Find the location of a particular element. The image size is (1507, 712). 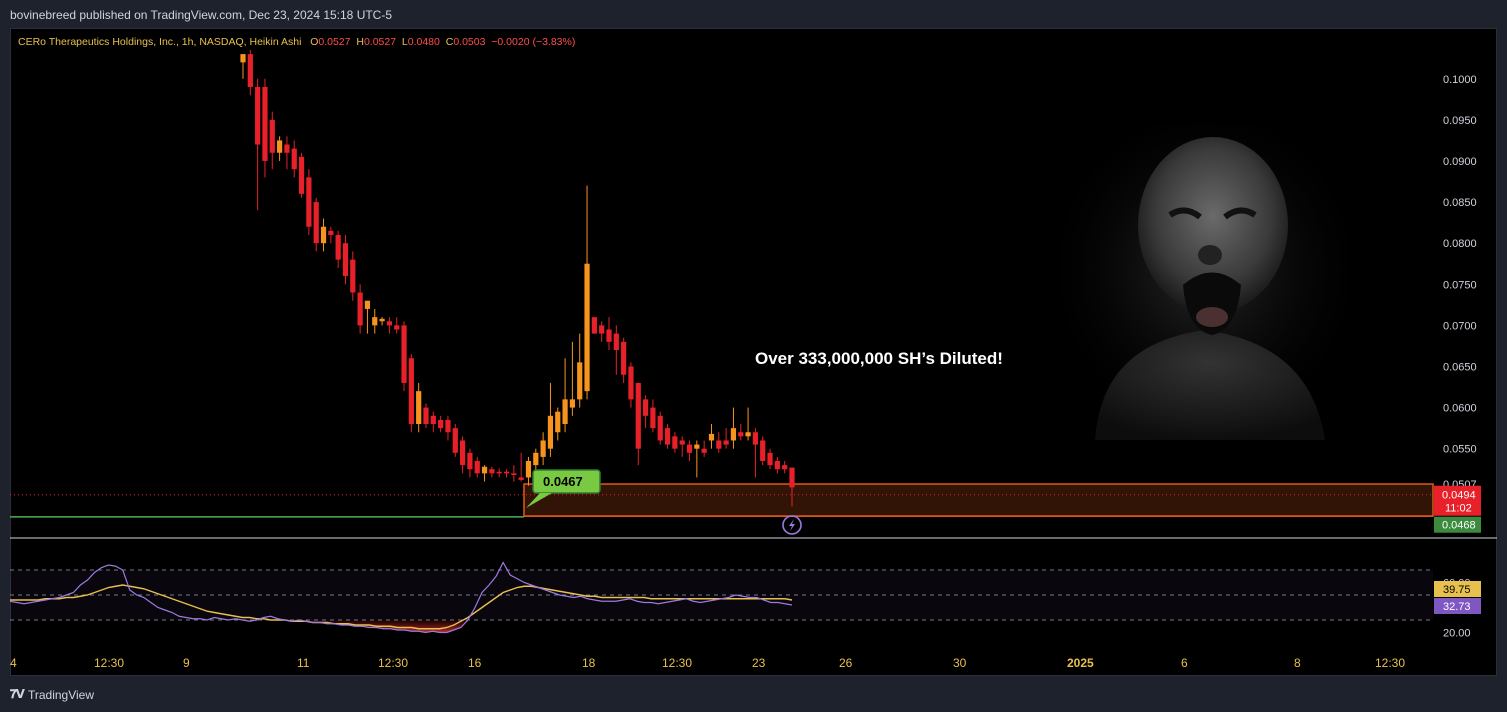

legend-low-value: 0.0480 is located at coordinates (423, 42).